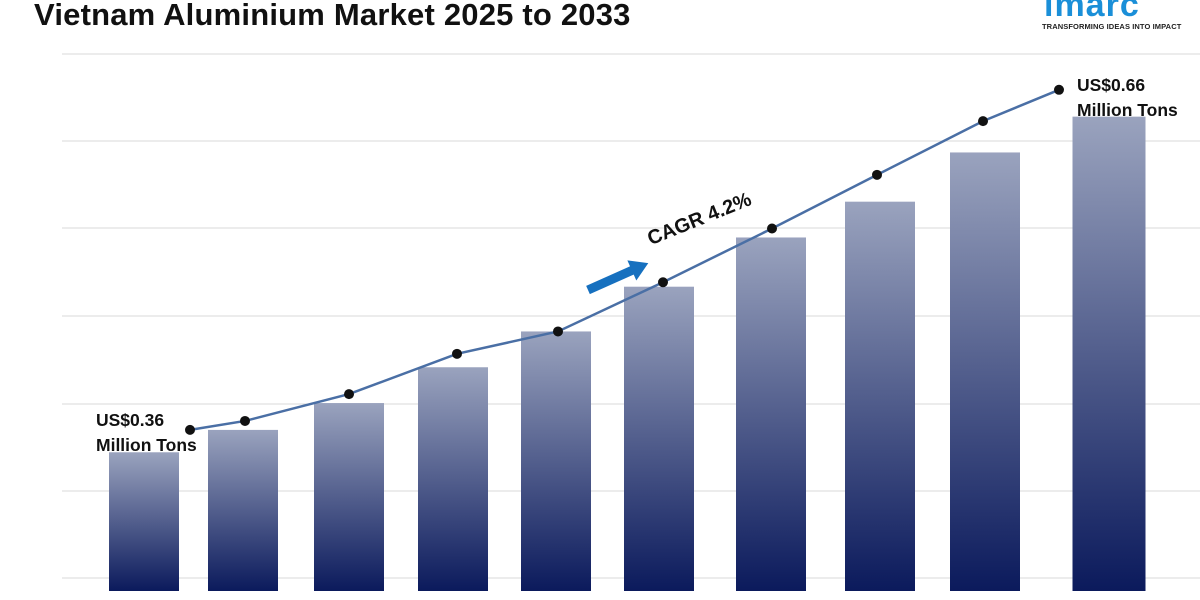 This screenshot has height=600, width=1200. What do you see at coordinates (457, 353) in the screenshot?
I see `trend-point-2028` at bounding box center [457, 353].